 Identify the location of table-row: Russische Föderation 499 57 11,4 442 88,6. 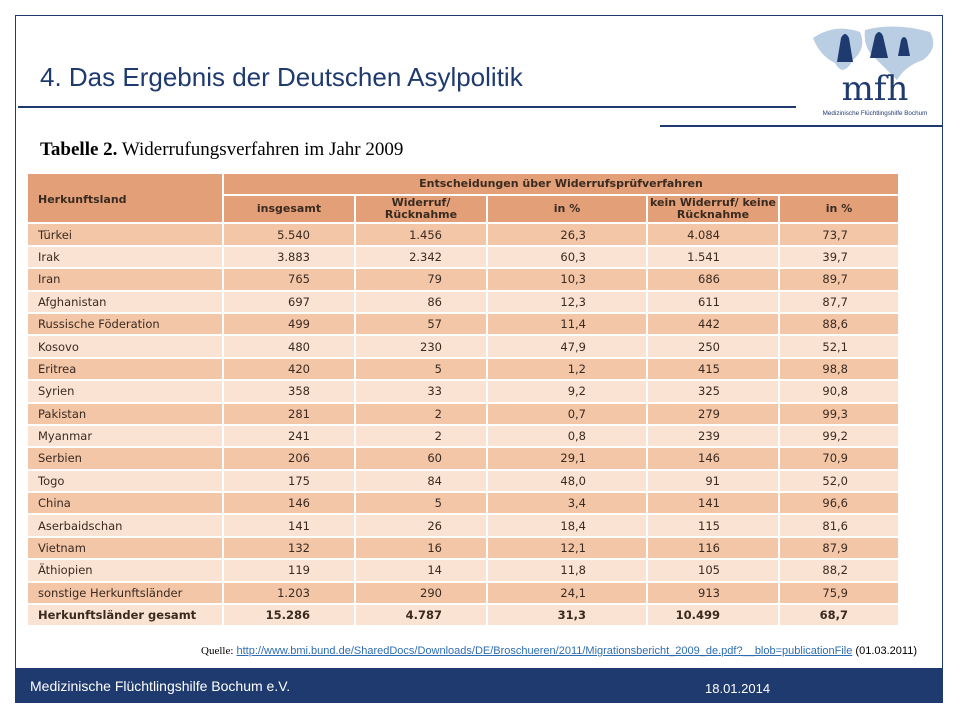
(463, 324).